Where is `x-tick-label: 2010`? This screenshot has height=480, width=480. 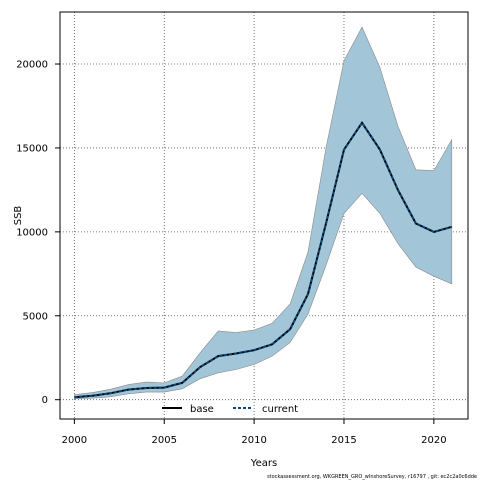 x-tick-label: 2010 is located at coordinates (253, 440).